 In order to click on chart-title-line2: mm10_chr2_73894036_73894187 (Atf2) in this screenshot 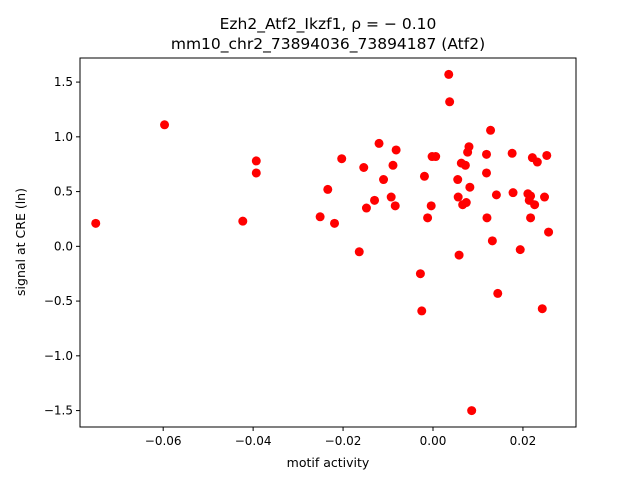, I will do `click(328, 44)`.